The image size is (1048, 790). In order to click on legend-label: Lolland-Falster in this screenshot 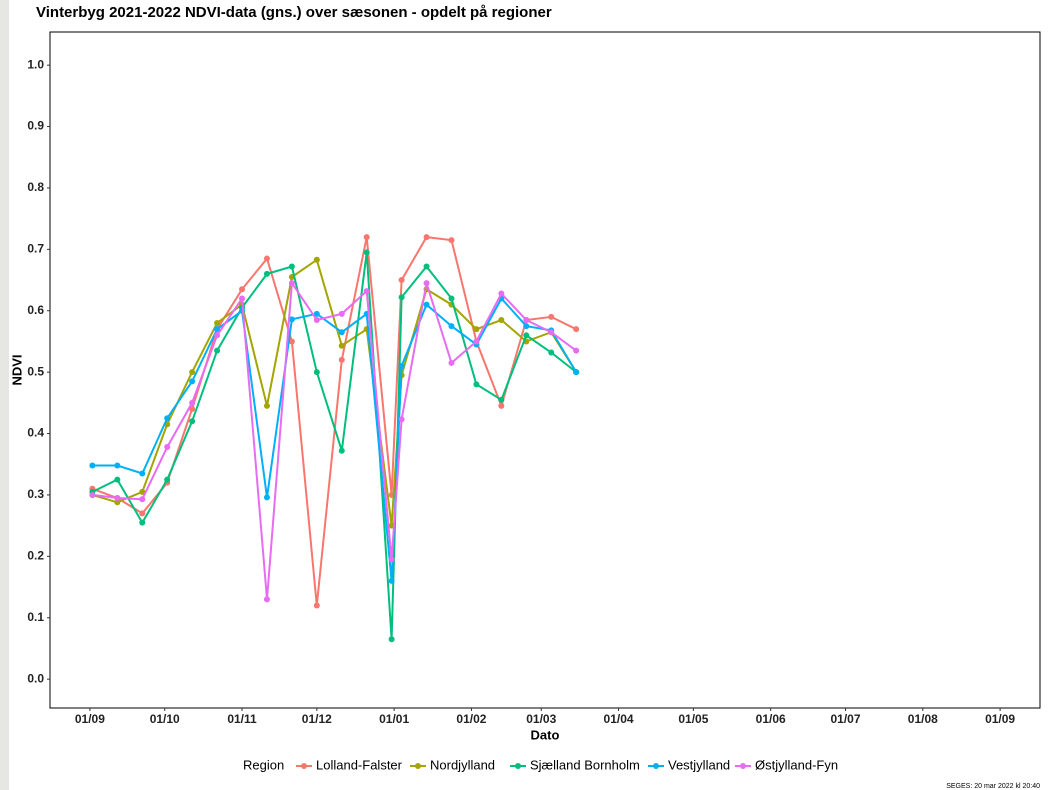, I will do `click(359, 764)`.